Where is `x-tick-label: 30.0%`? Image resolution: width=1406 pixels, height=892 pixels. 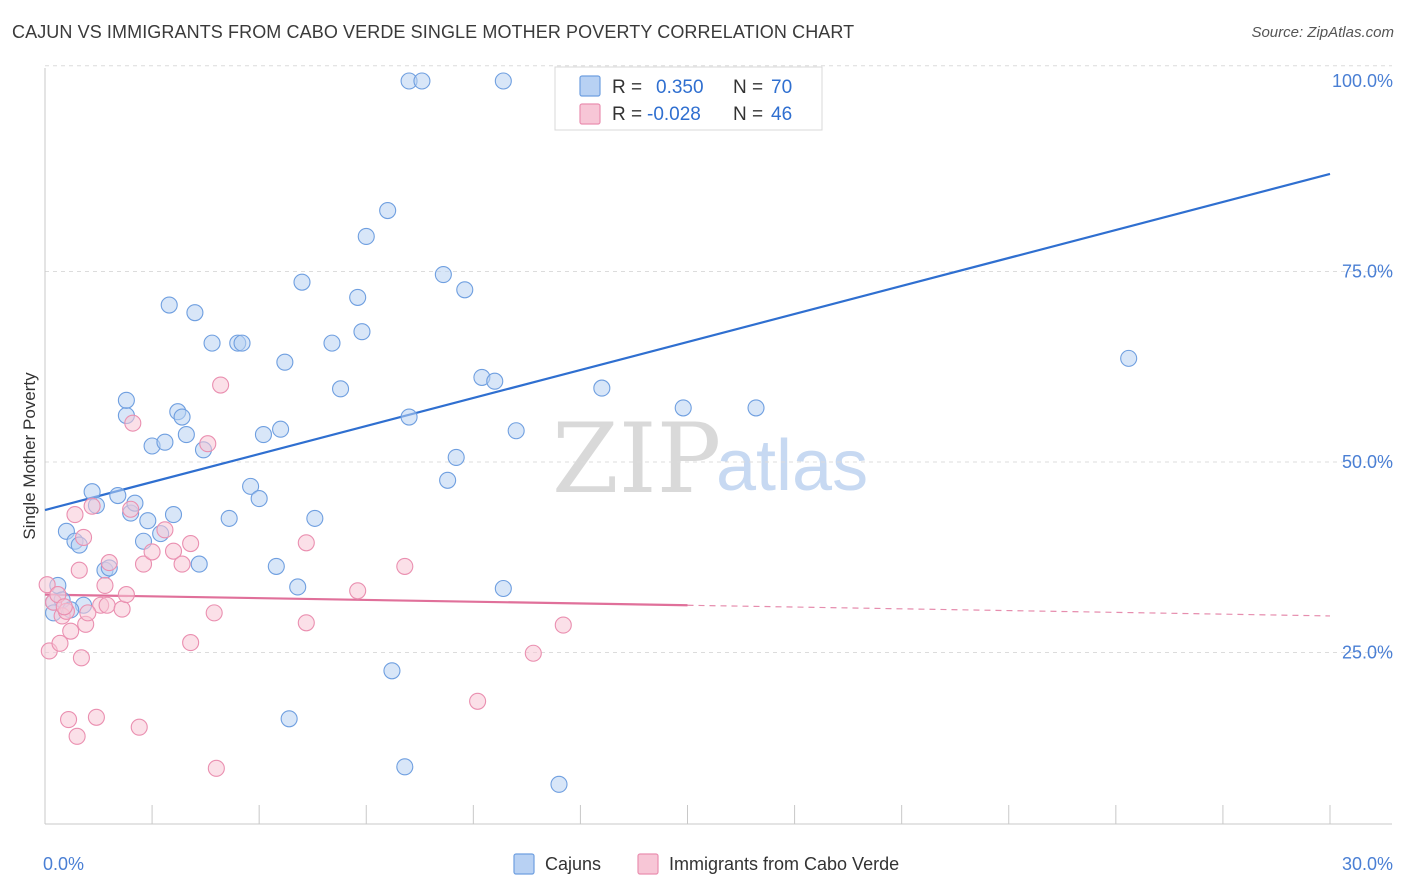
x-tick-label: 30.0% is located at coordinates (1367, 864).